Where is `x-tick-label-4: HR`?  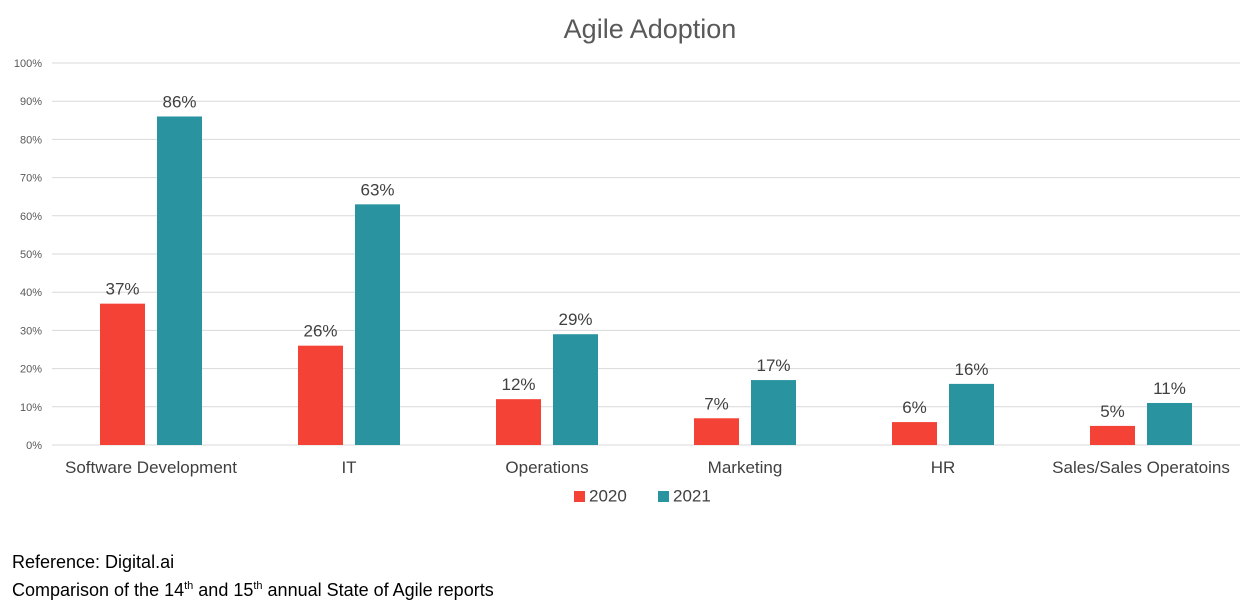
x-tick-label-4: HR is located at coordinates (943, 467).